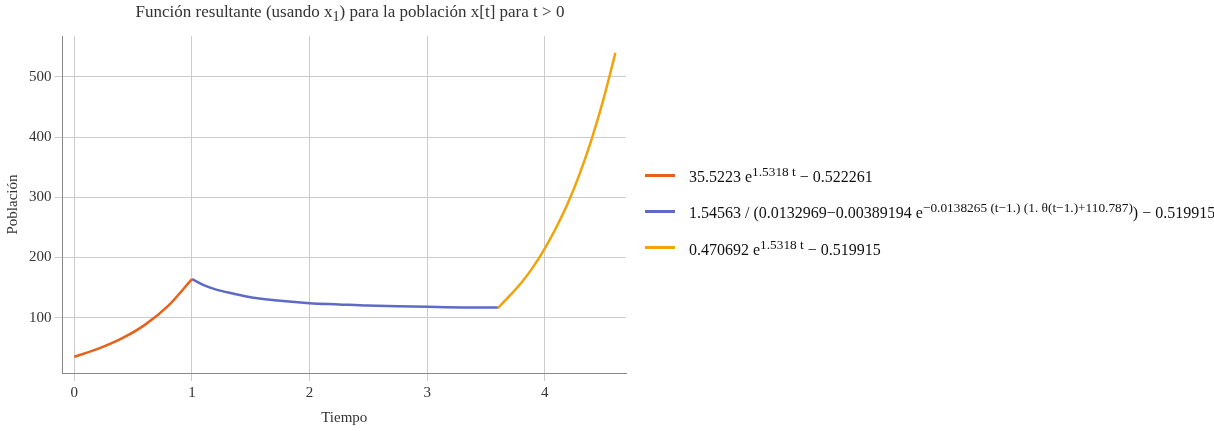  Describe the element at coordinates (309, 391) in the screenshot. I see `x-tick-label: 2` at that location.